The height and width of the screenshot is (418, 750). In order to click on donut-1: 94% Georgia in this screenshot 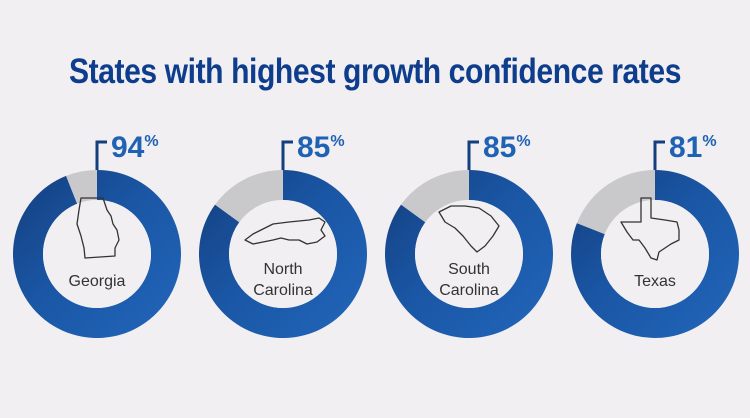, I will do `click(96, 235)`.